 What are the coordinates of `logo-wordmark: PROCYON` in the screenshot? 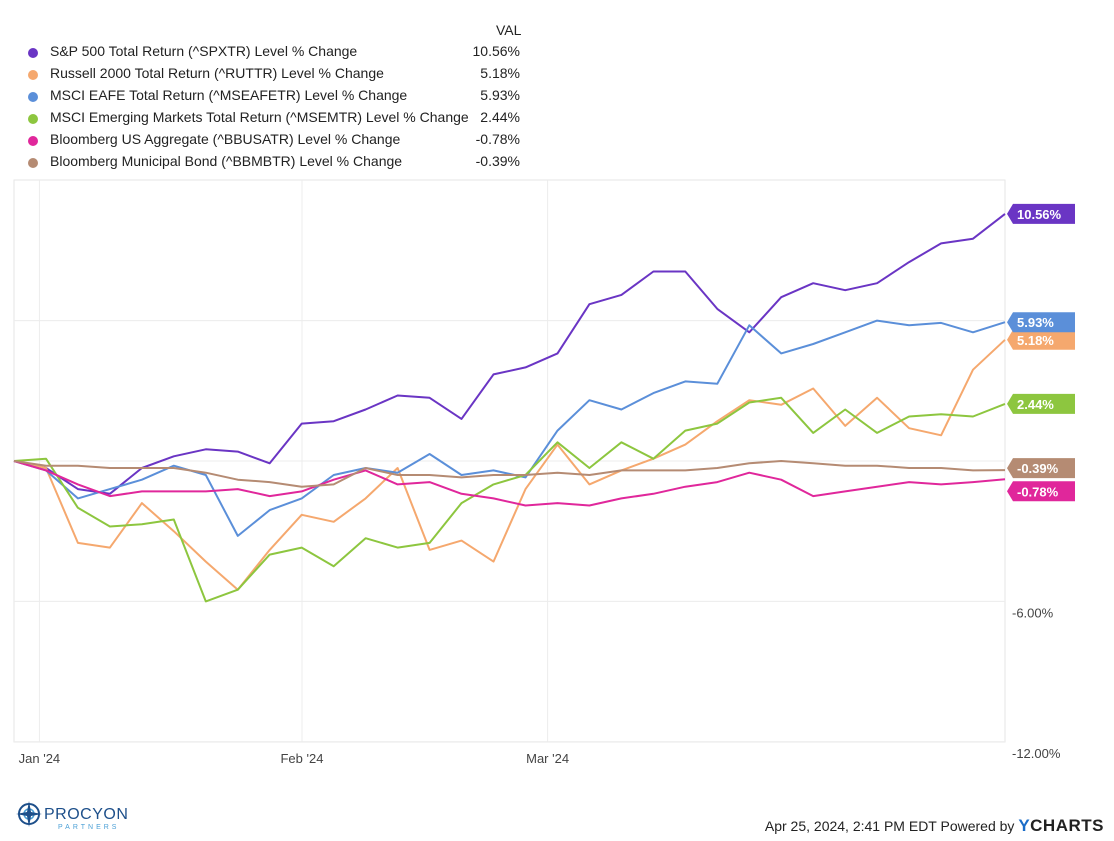 It's located at (86, 814).